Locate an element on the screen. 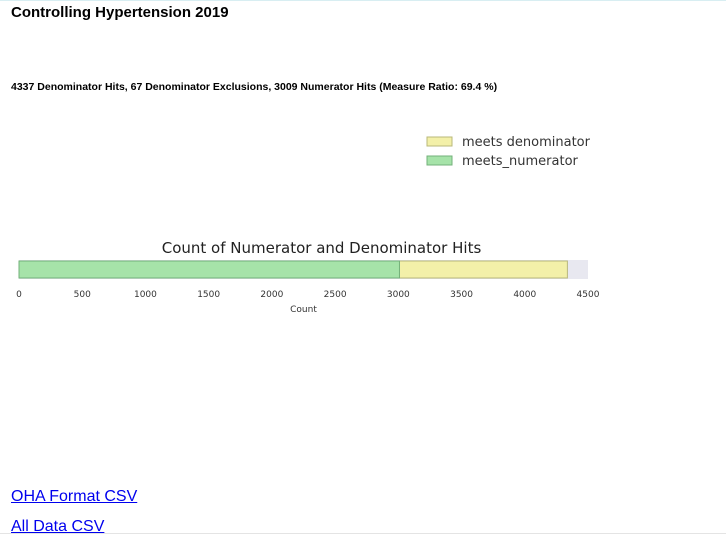 The image size is (726, 536). x-tick-label: 1000 is located at coordinates (145, 295).